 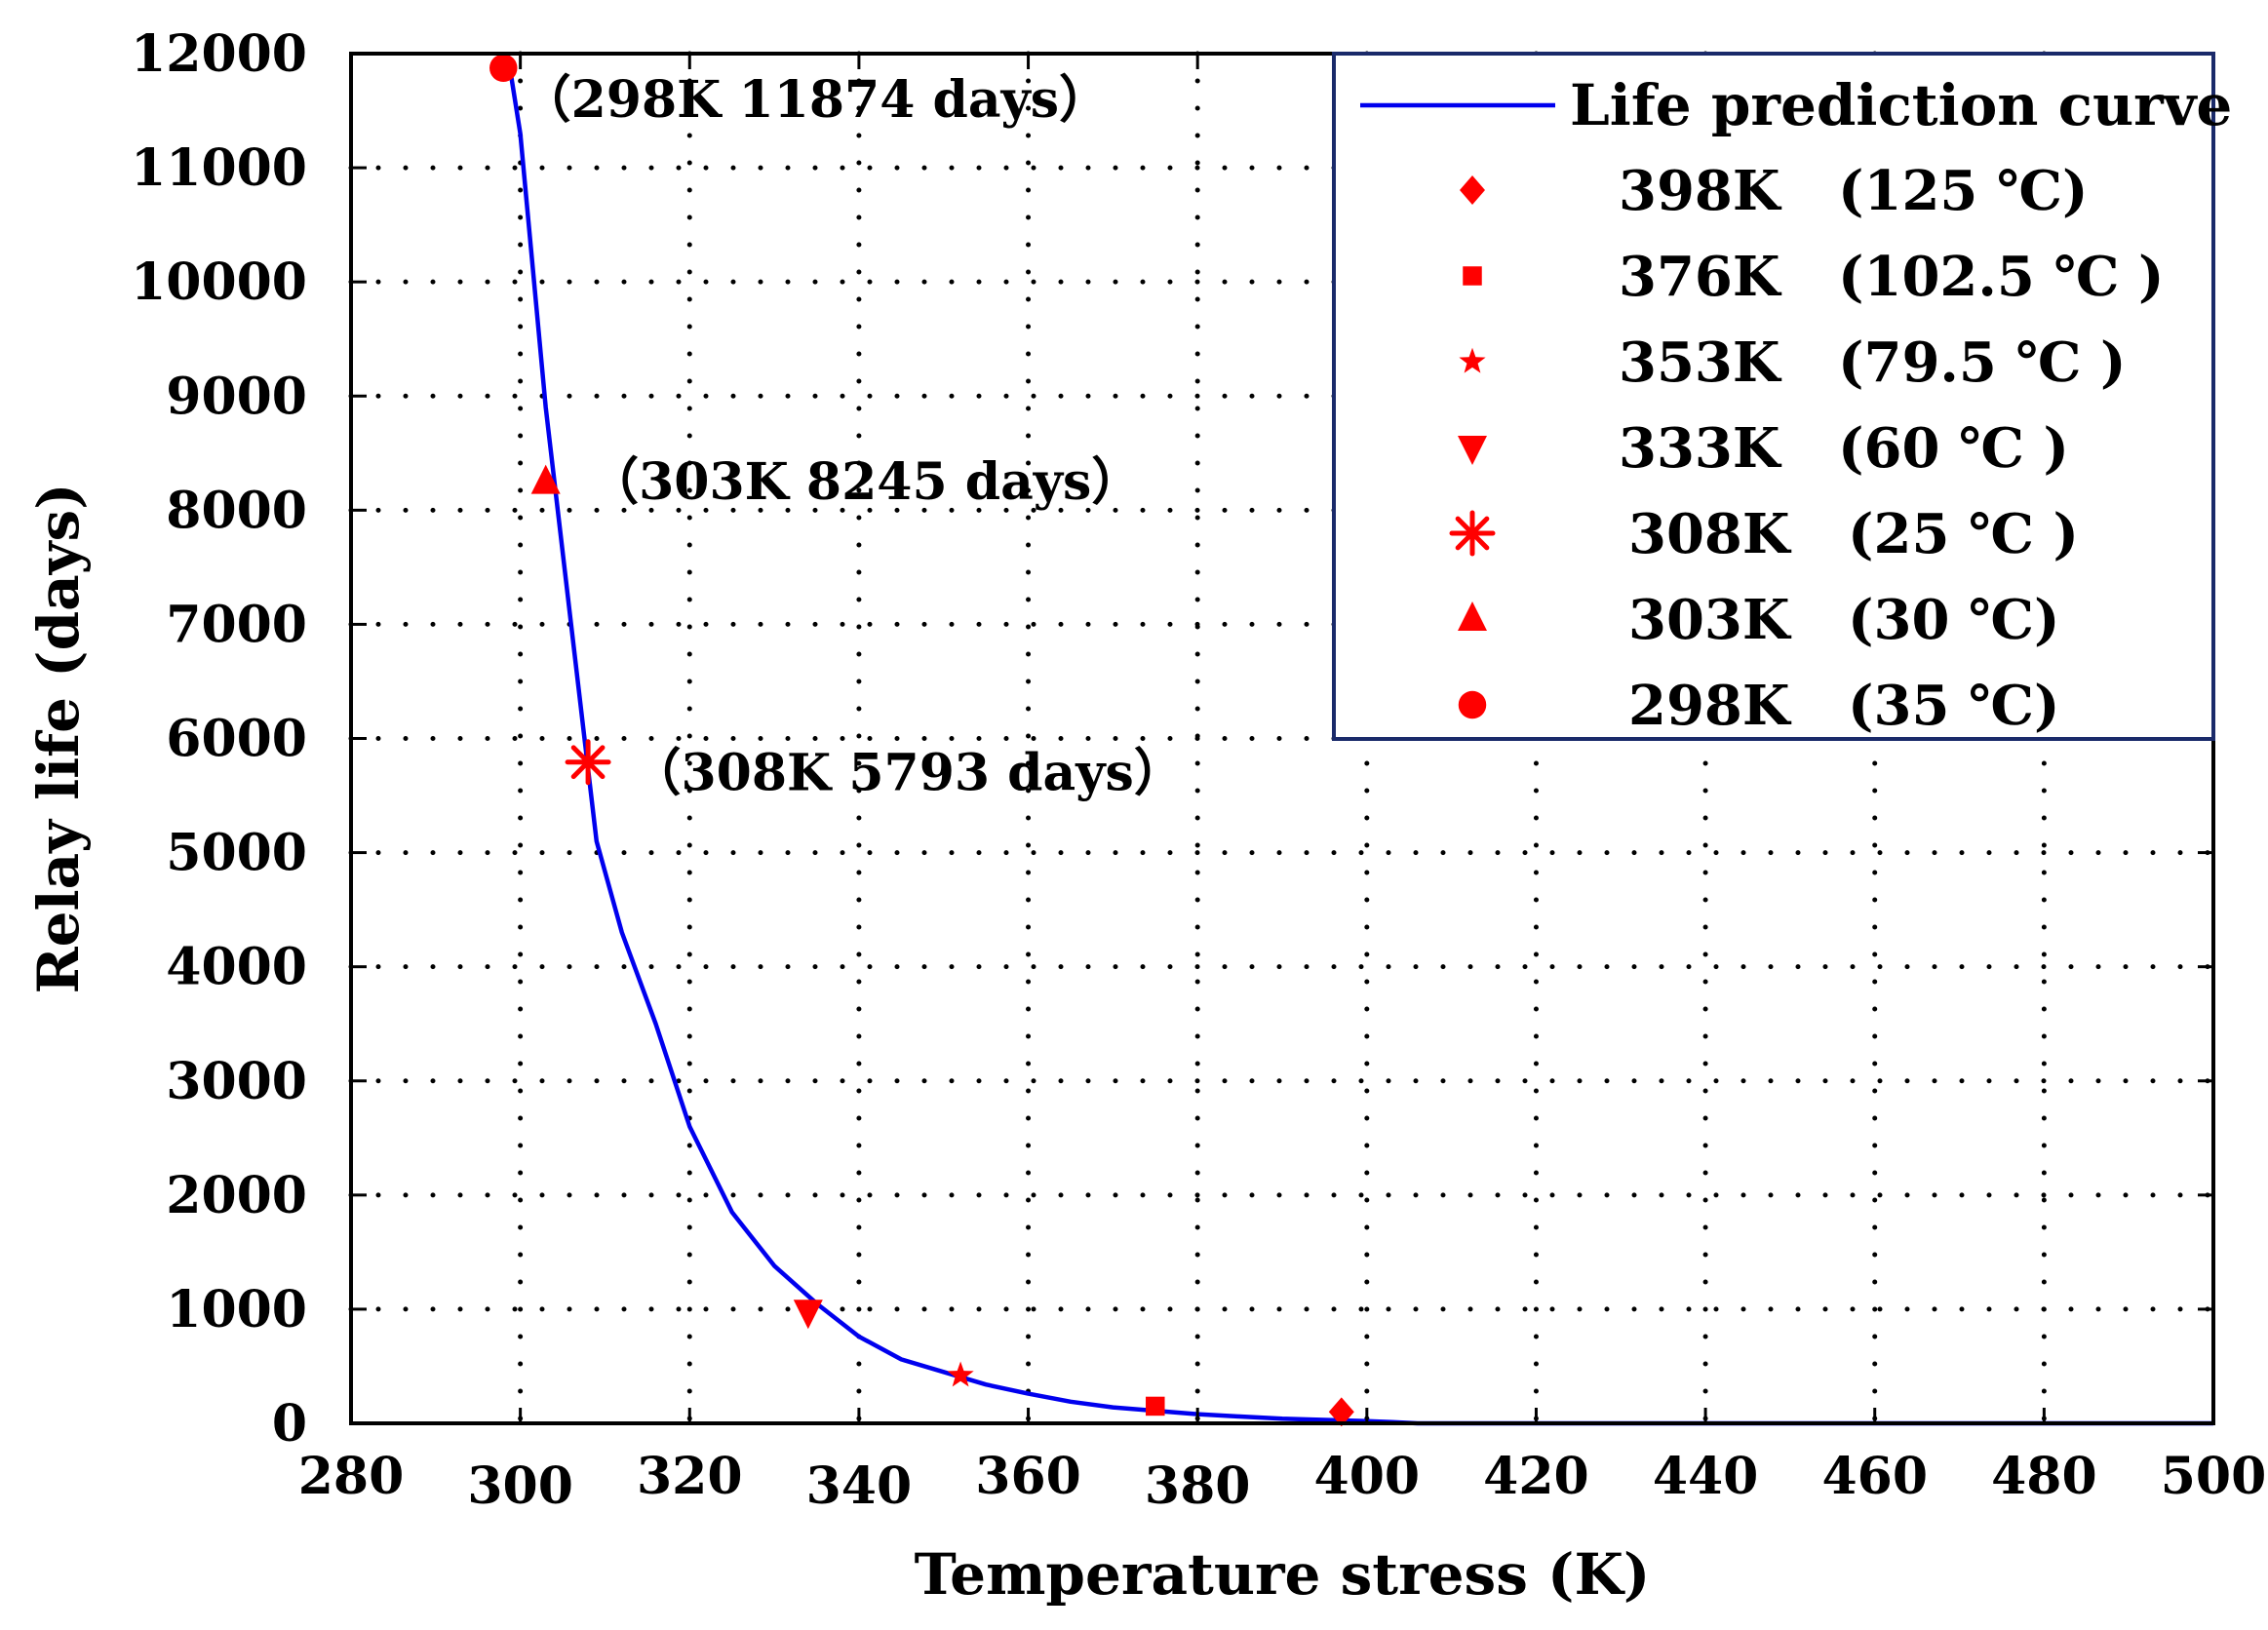 What do you see at coordinates (1536, 1476) in the screenshot?
I see `x-tick-label: 420` at bounding box center [1536, 1476].